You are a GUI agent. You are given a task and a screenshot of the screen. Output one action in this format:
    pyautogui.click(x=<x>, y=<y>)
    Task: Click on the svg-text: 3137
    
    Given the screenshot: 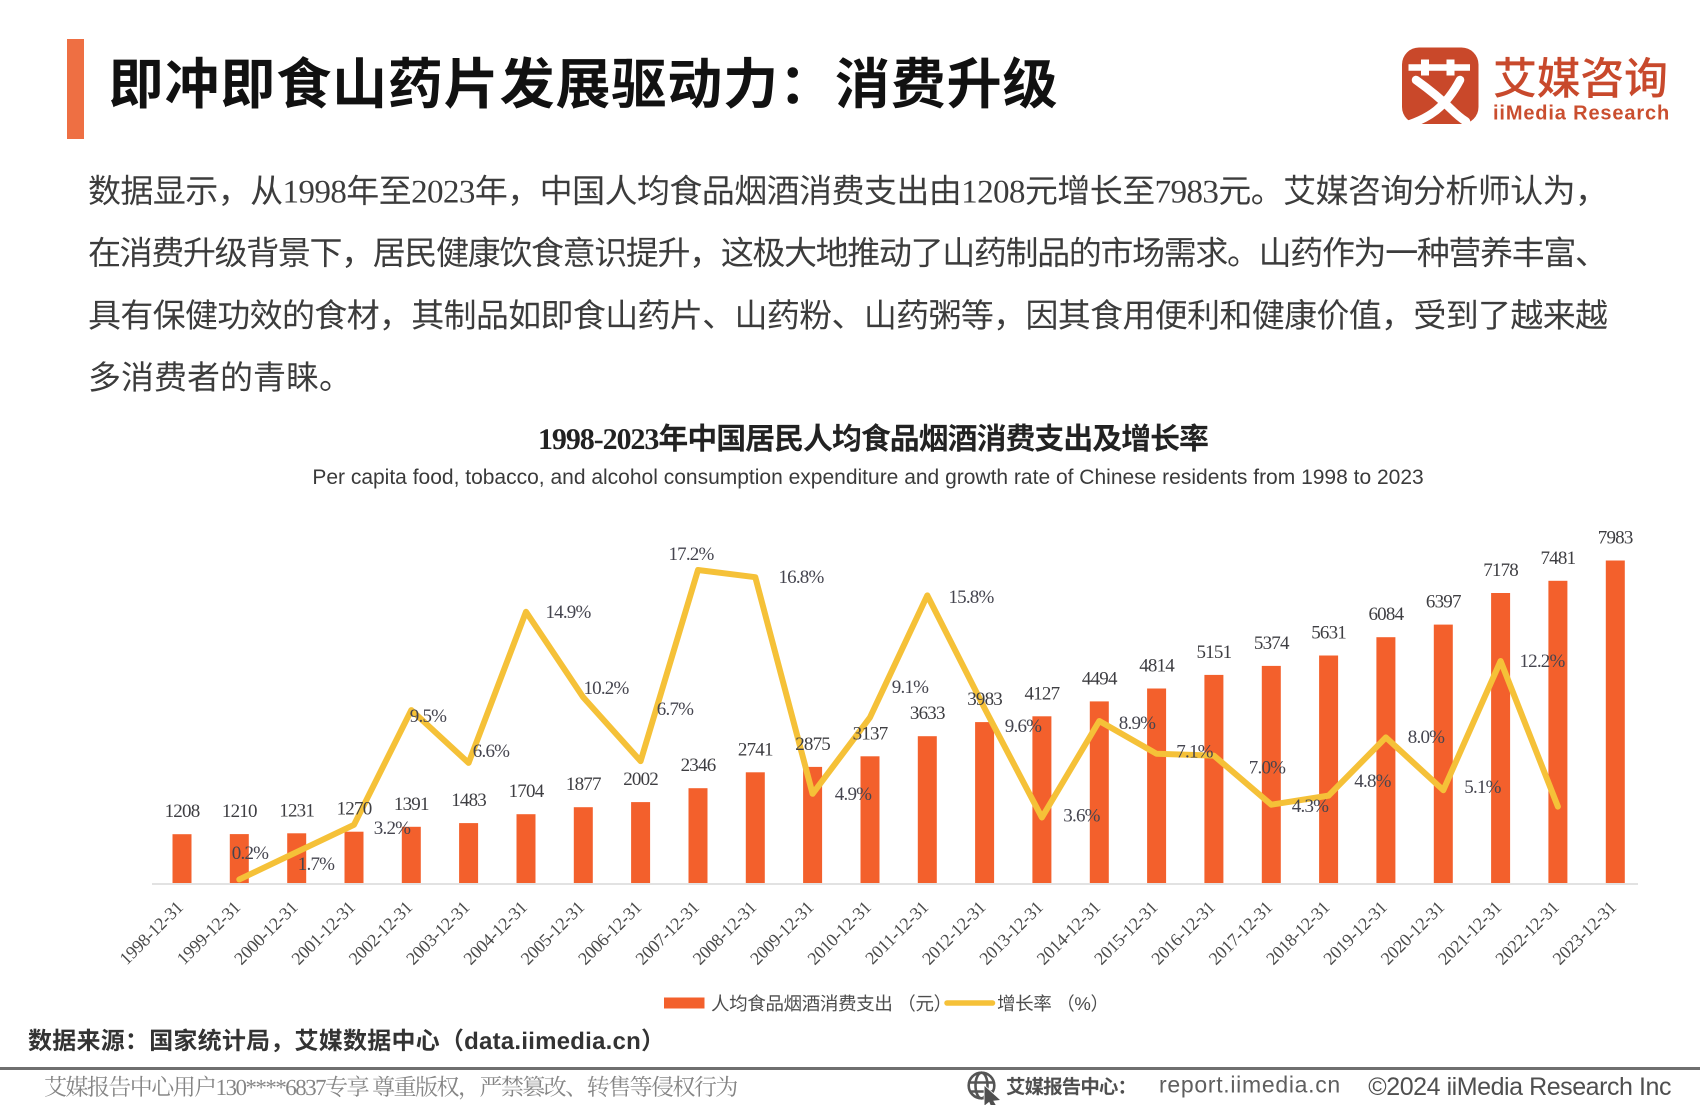 What is the action you would take?
    pyautogui.click(x=870, y=733)
    